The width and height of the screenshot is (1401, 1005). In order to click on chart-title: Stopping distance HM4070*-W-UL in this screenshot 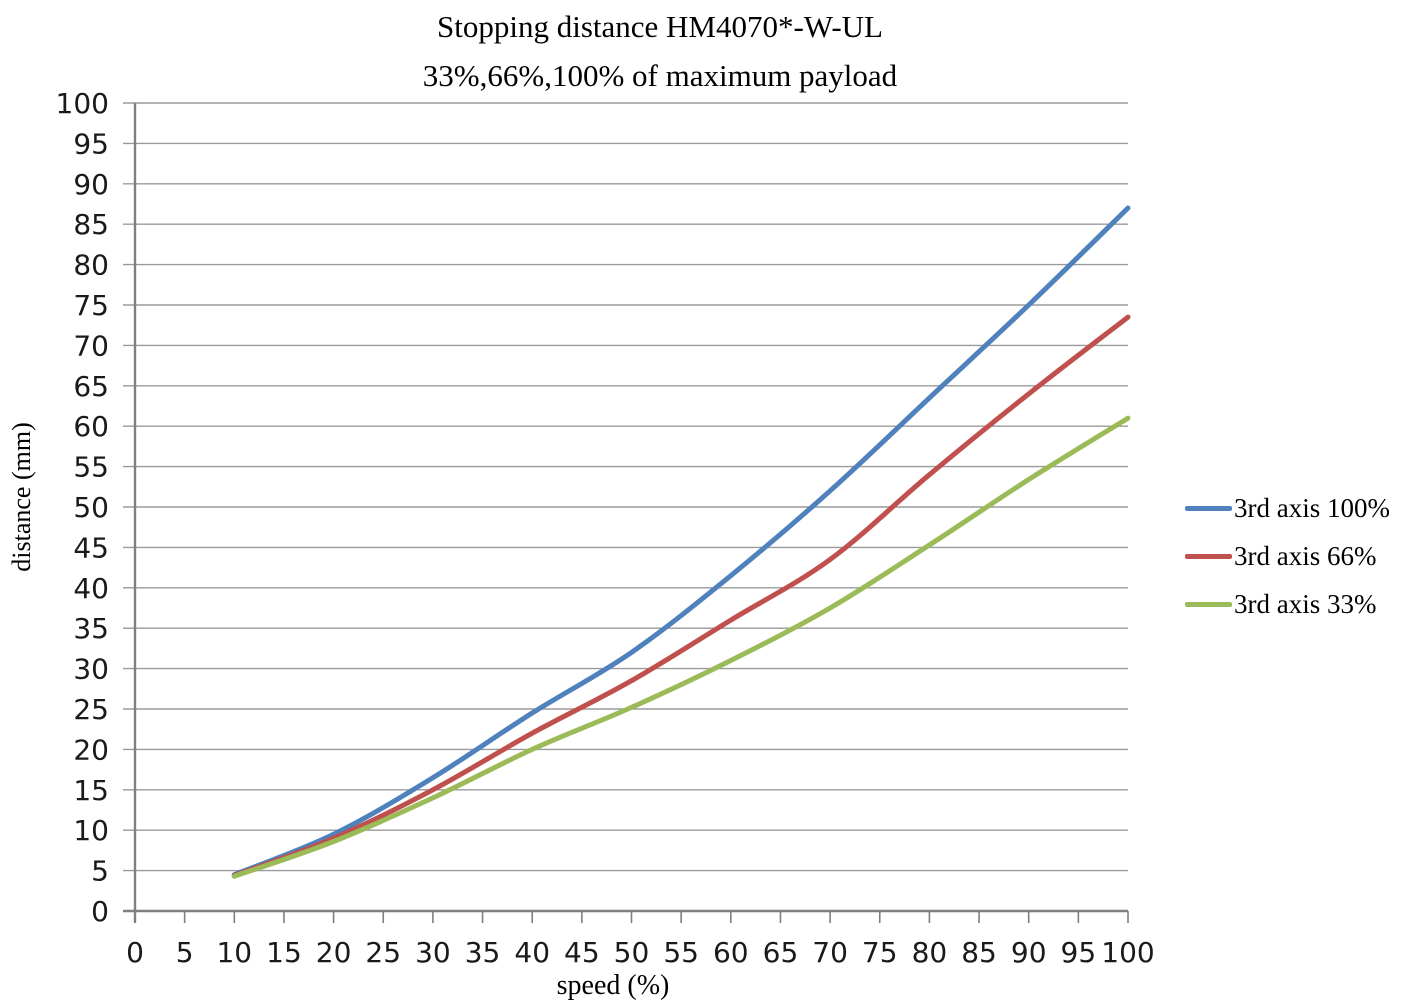, I will do `click(659, 26)`.